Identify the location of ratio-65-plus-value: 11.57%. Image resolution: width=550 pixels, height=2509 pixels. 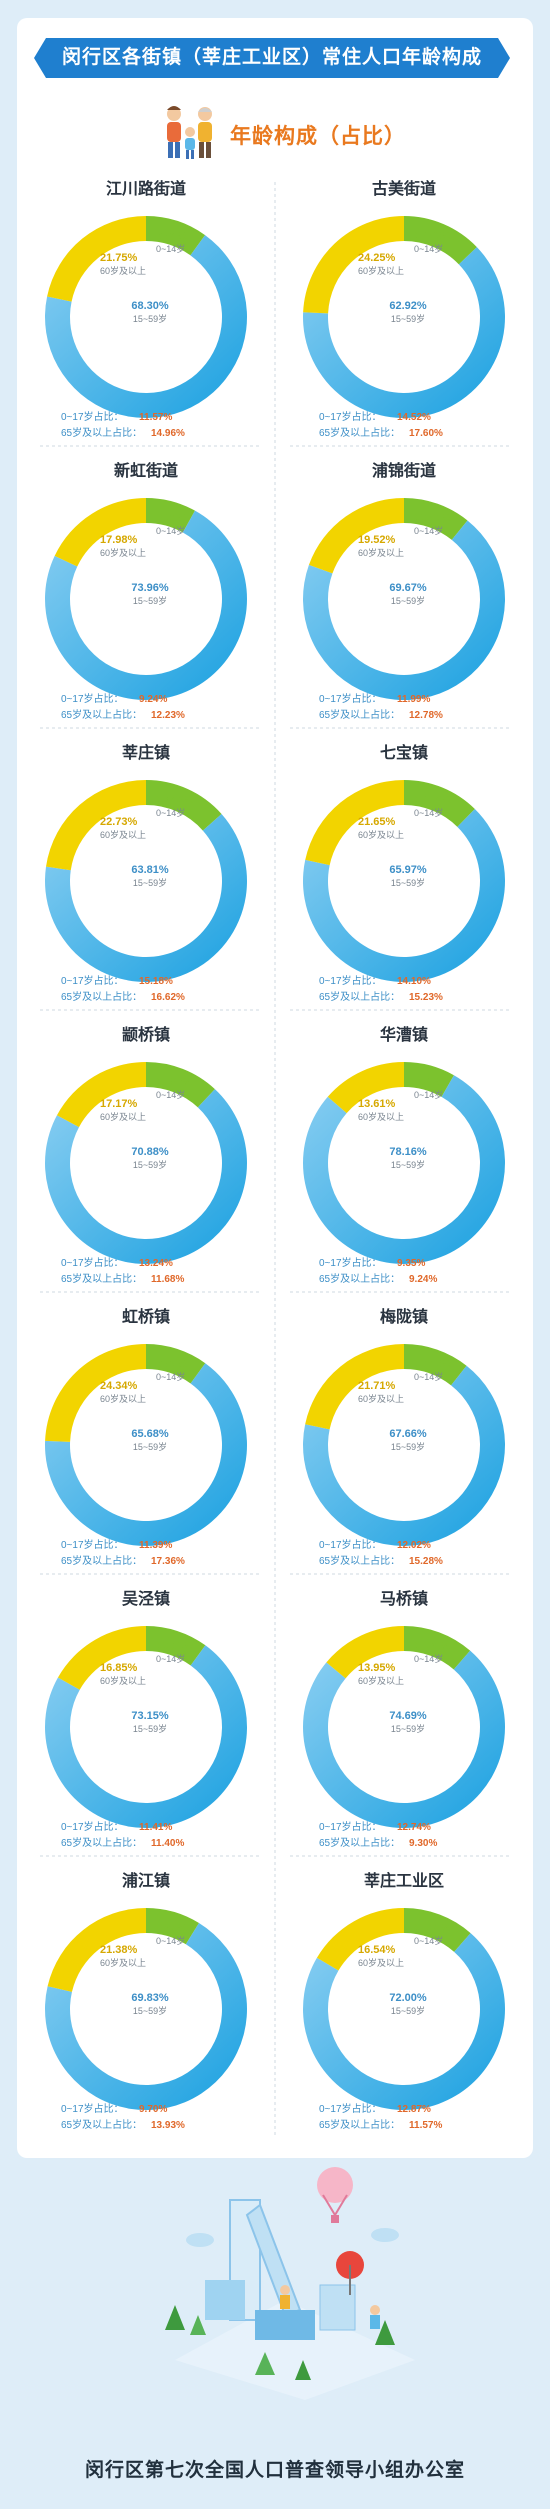
(425, 2125).